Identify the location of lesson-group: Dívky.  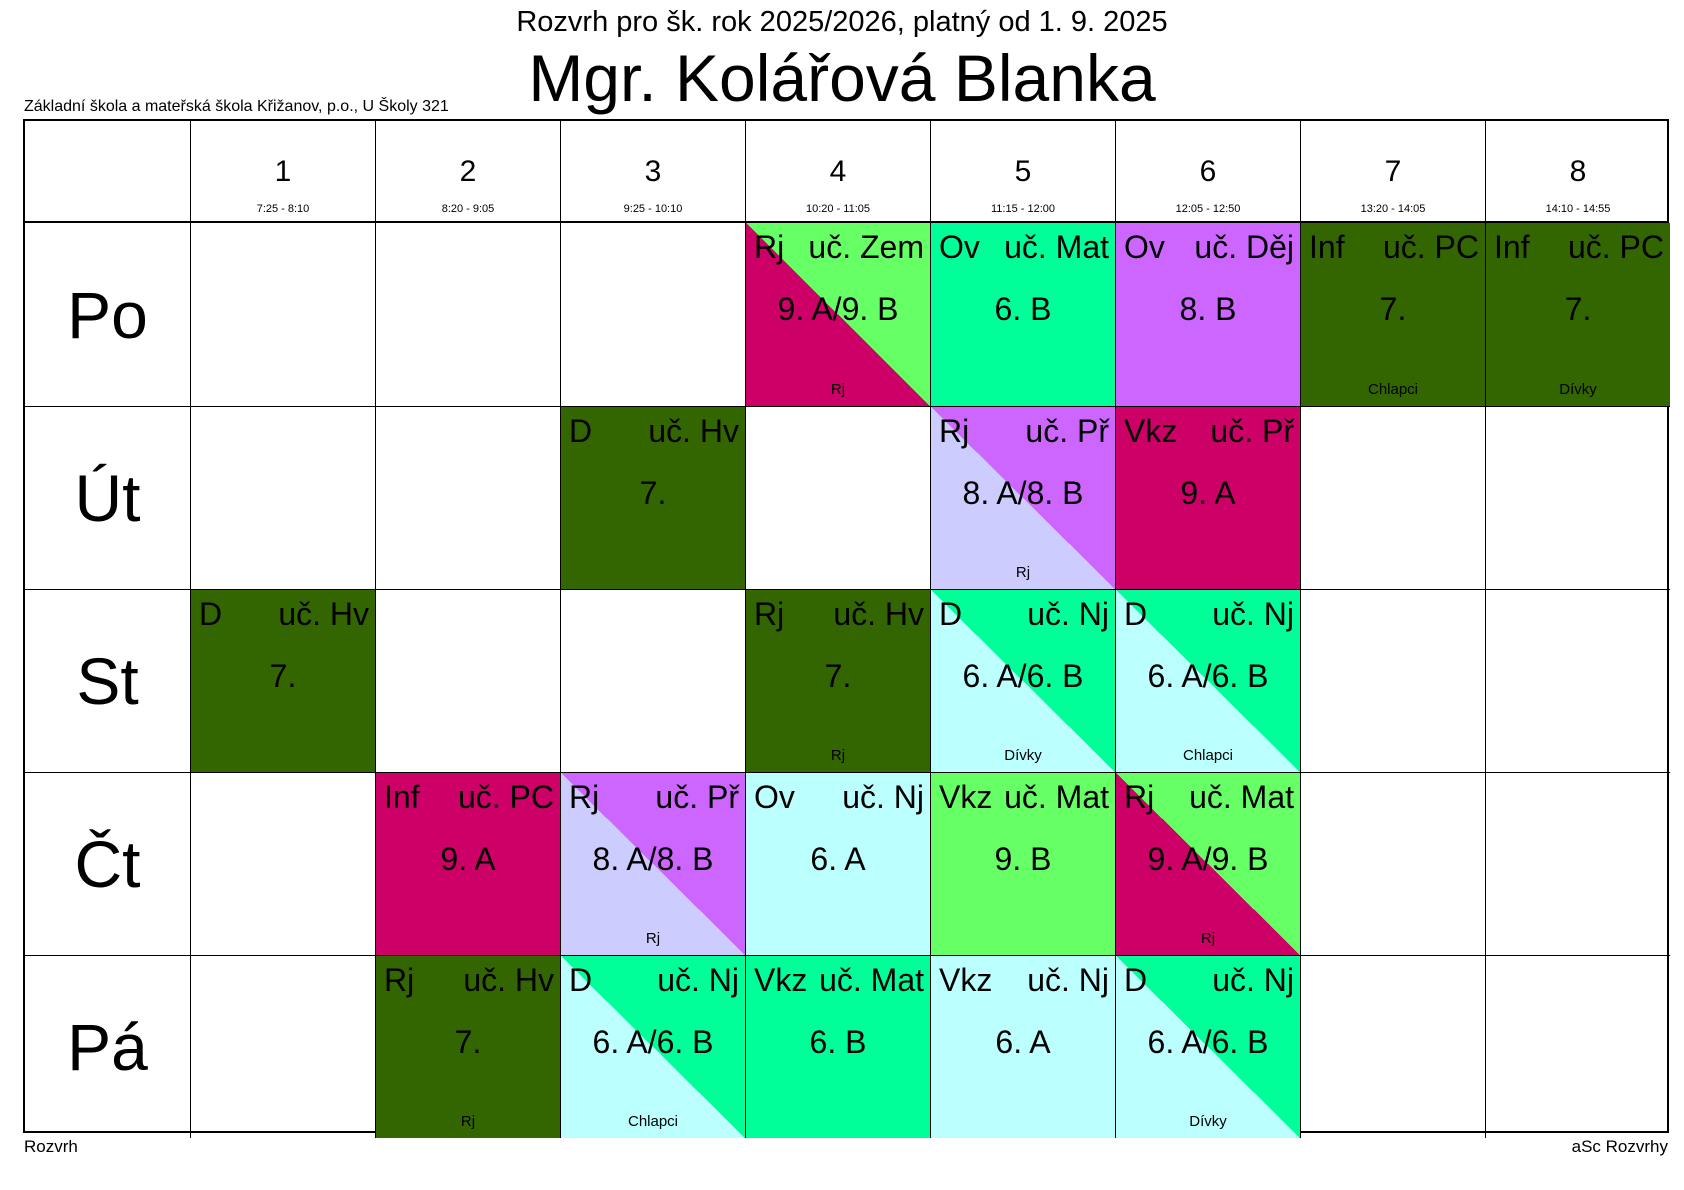
(1023, 755).